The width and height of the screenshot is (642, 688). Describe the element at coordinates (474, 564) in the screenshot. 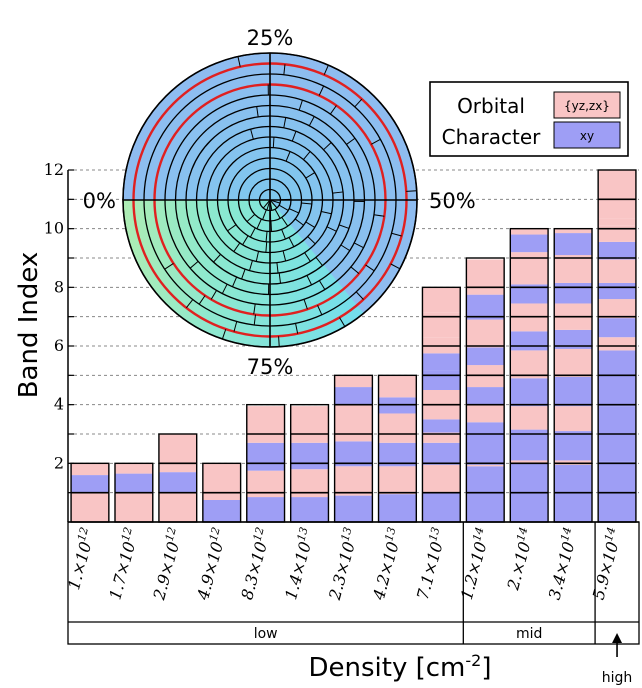

I see `x-category-label: 1.2×1014` at that location.